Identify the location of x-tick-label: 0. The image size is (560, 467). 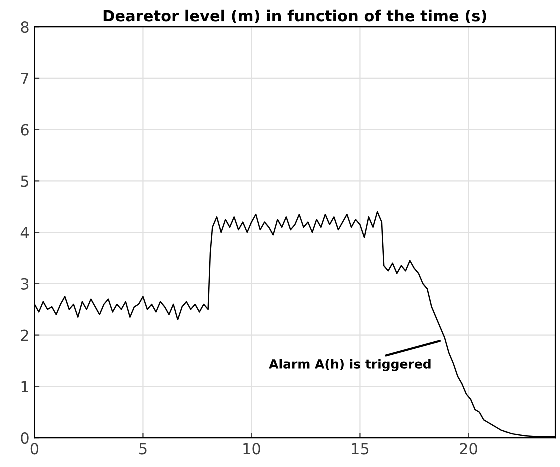
(34, 449).